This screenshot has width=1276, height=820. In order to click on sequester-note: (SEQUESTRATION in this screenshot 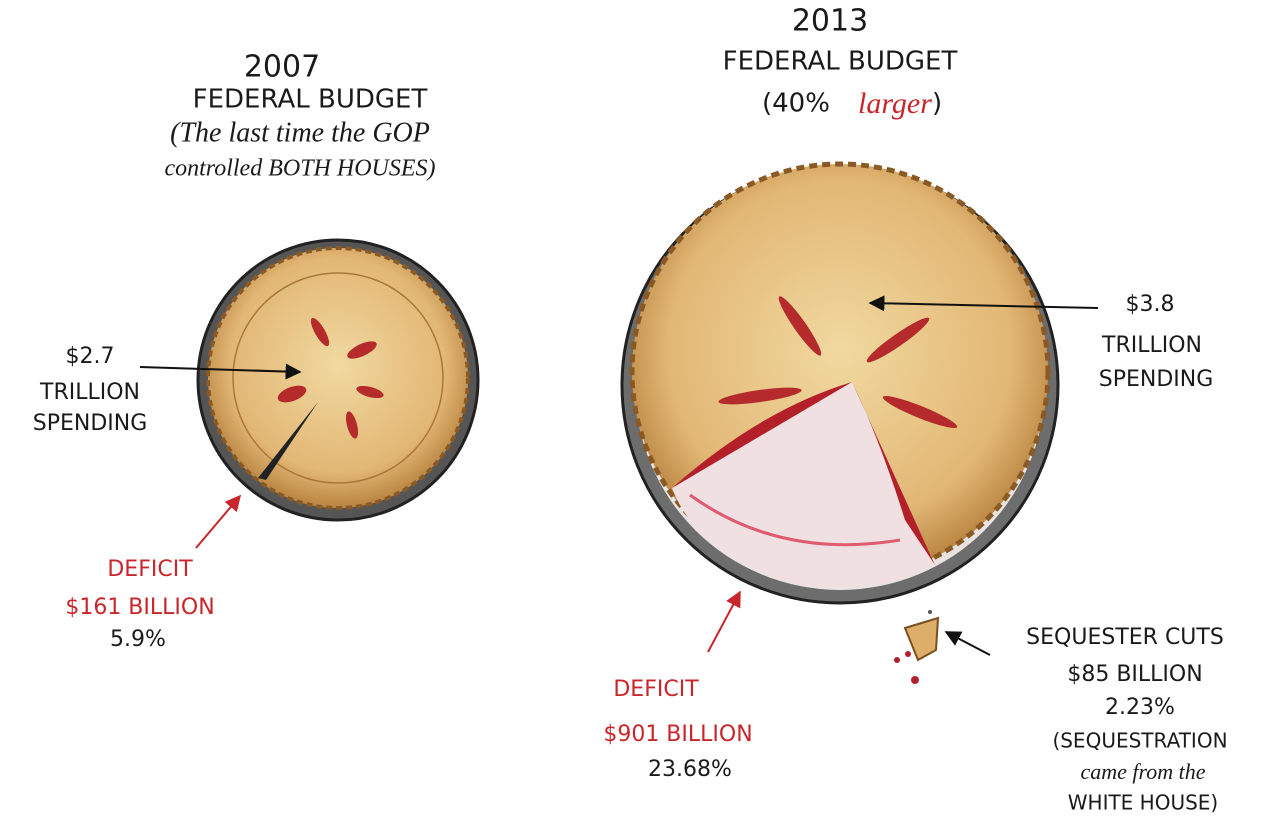, I will do `click(1139, 741)`.